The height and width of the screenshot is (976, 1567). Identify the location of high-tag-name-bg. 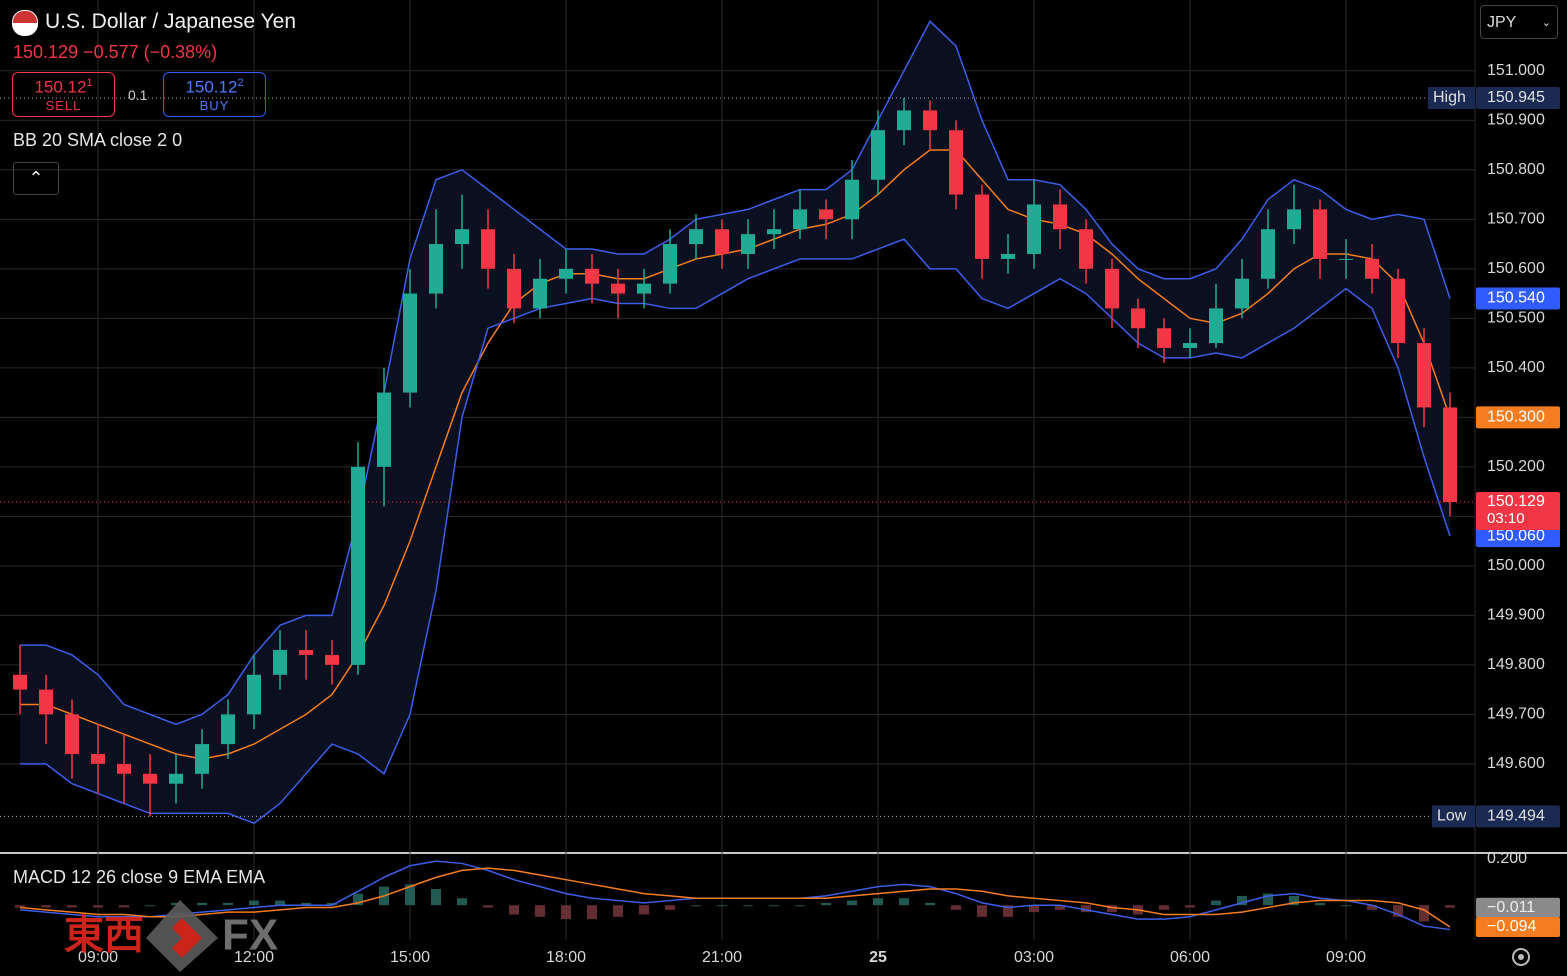
(1451, 98).